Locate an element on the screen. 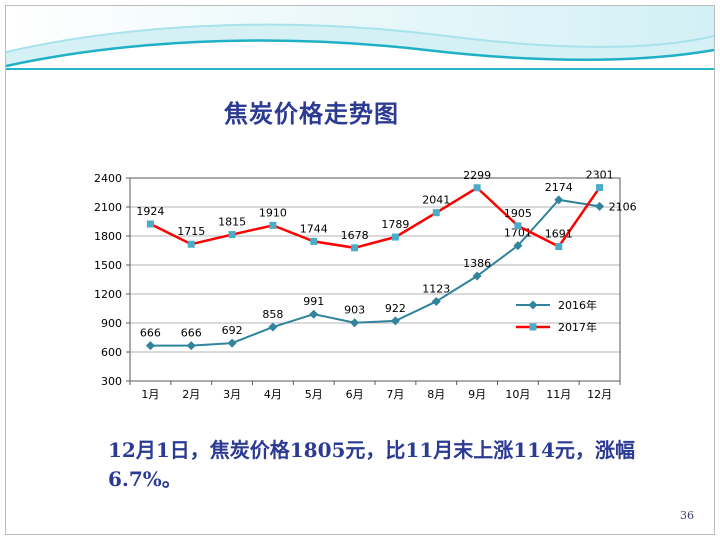  y-axis-label: 300 is located at coordinates (111, 381).